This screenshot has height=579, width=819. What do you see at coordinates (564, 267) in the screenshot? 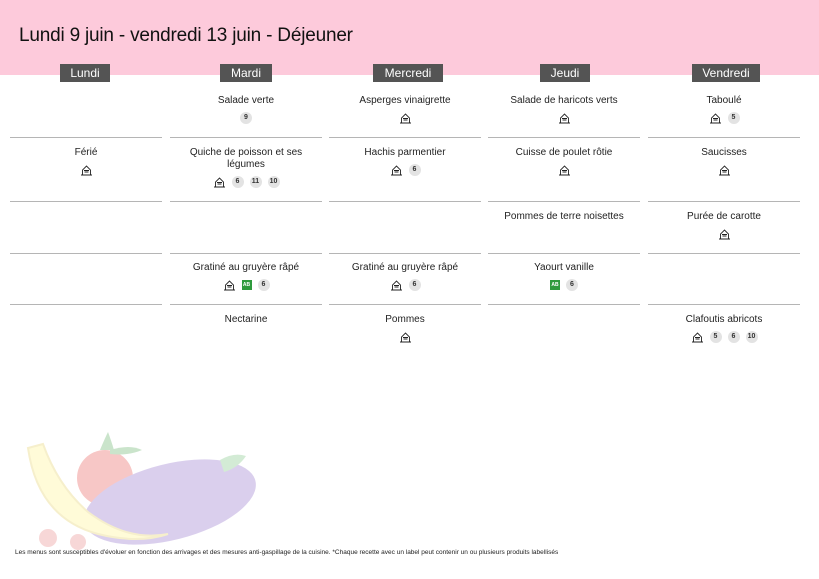
I see `dish-name: Yaourt vanille` at bounding box center [564, 267].